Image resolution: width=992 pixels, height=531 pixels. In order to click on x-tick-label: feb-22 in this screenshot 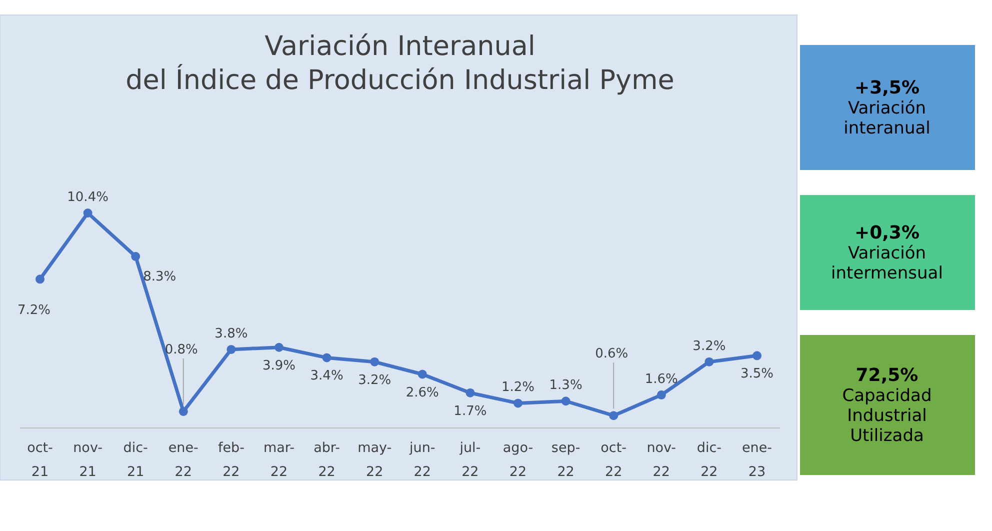, I will do `click(231, 460)`.